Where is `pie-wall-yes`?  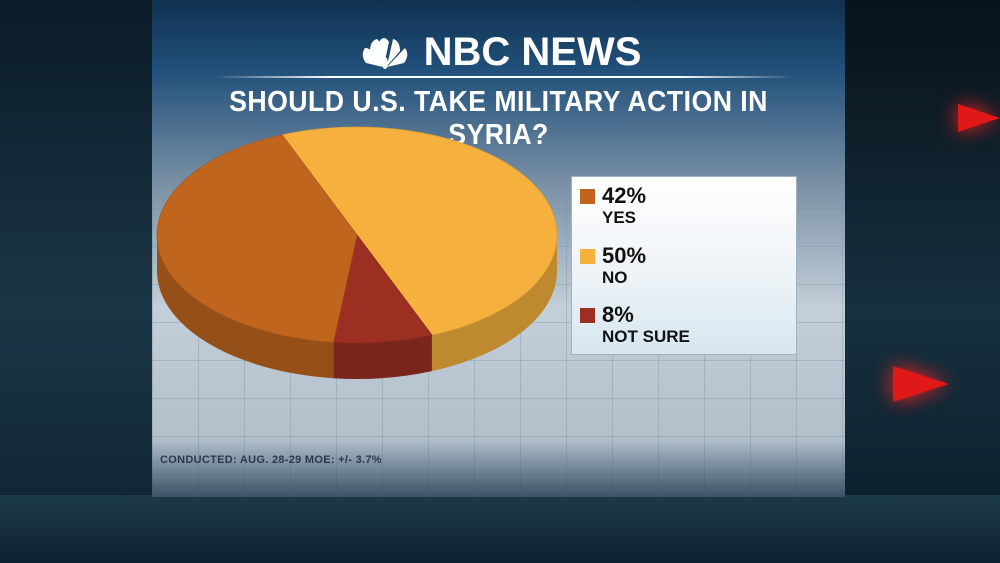
pie-wall-yes is located at coordinates (245, 307).